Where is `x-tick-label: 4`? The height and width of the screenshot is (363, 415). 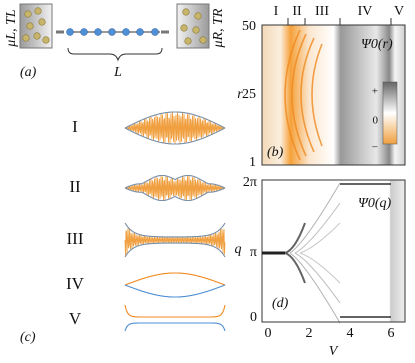
x-tick-label: 4 is located at coordinates (350, 333).